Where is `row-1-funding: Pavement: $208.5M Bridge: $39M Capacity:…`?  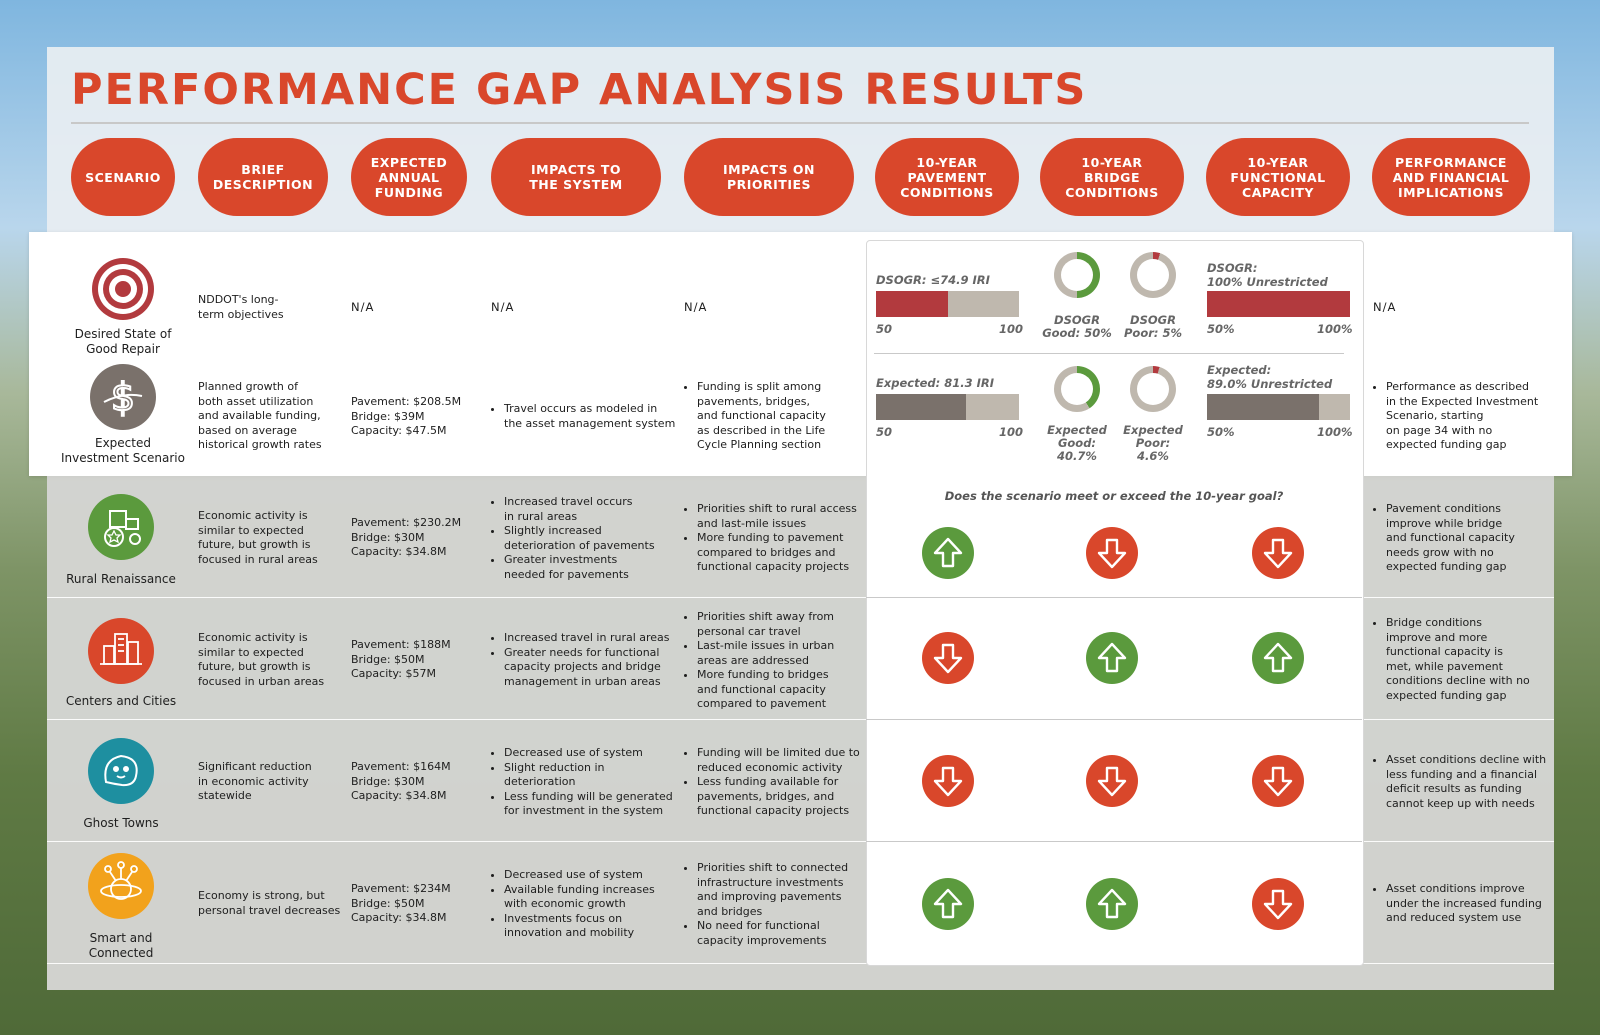 row-1-funding: Pavement: $208.5M Bridge: $39M Capacity:… is located at coordinates (406, 416).